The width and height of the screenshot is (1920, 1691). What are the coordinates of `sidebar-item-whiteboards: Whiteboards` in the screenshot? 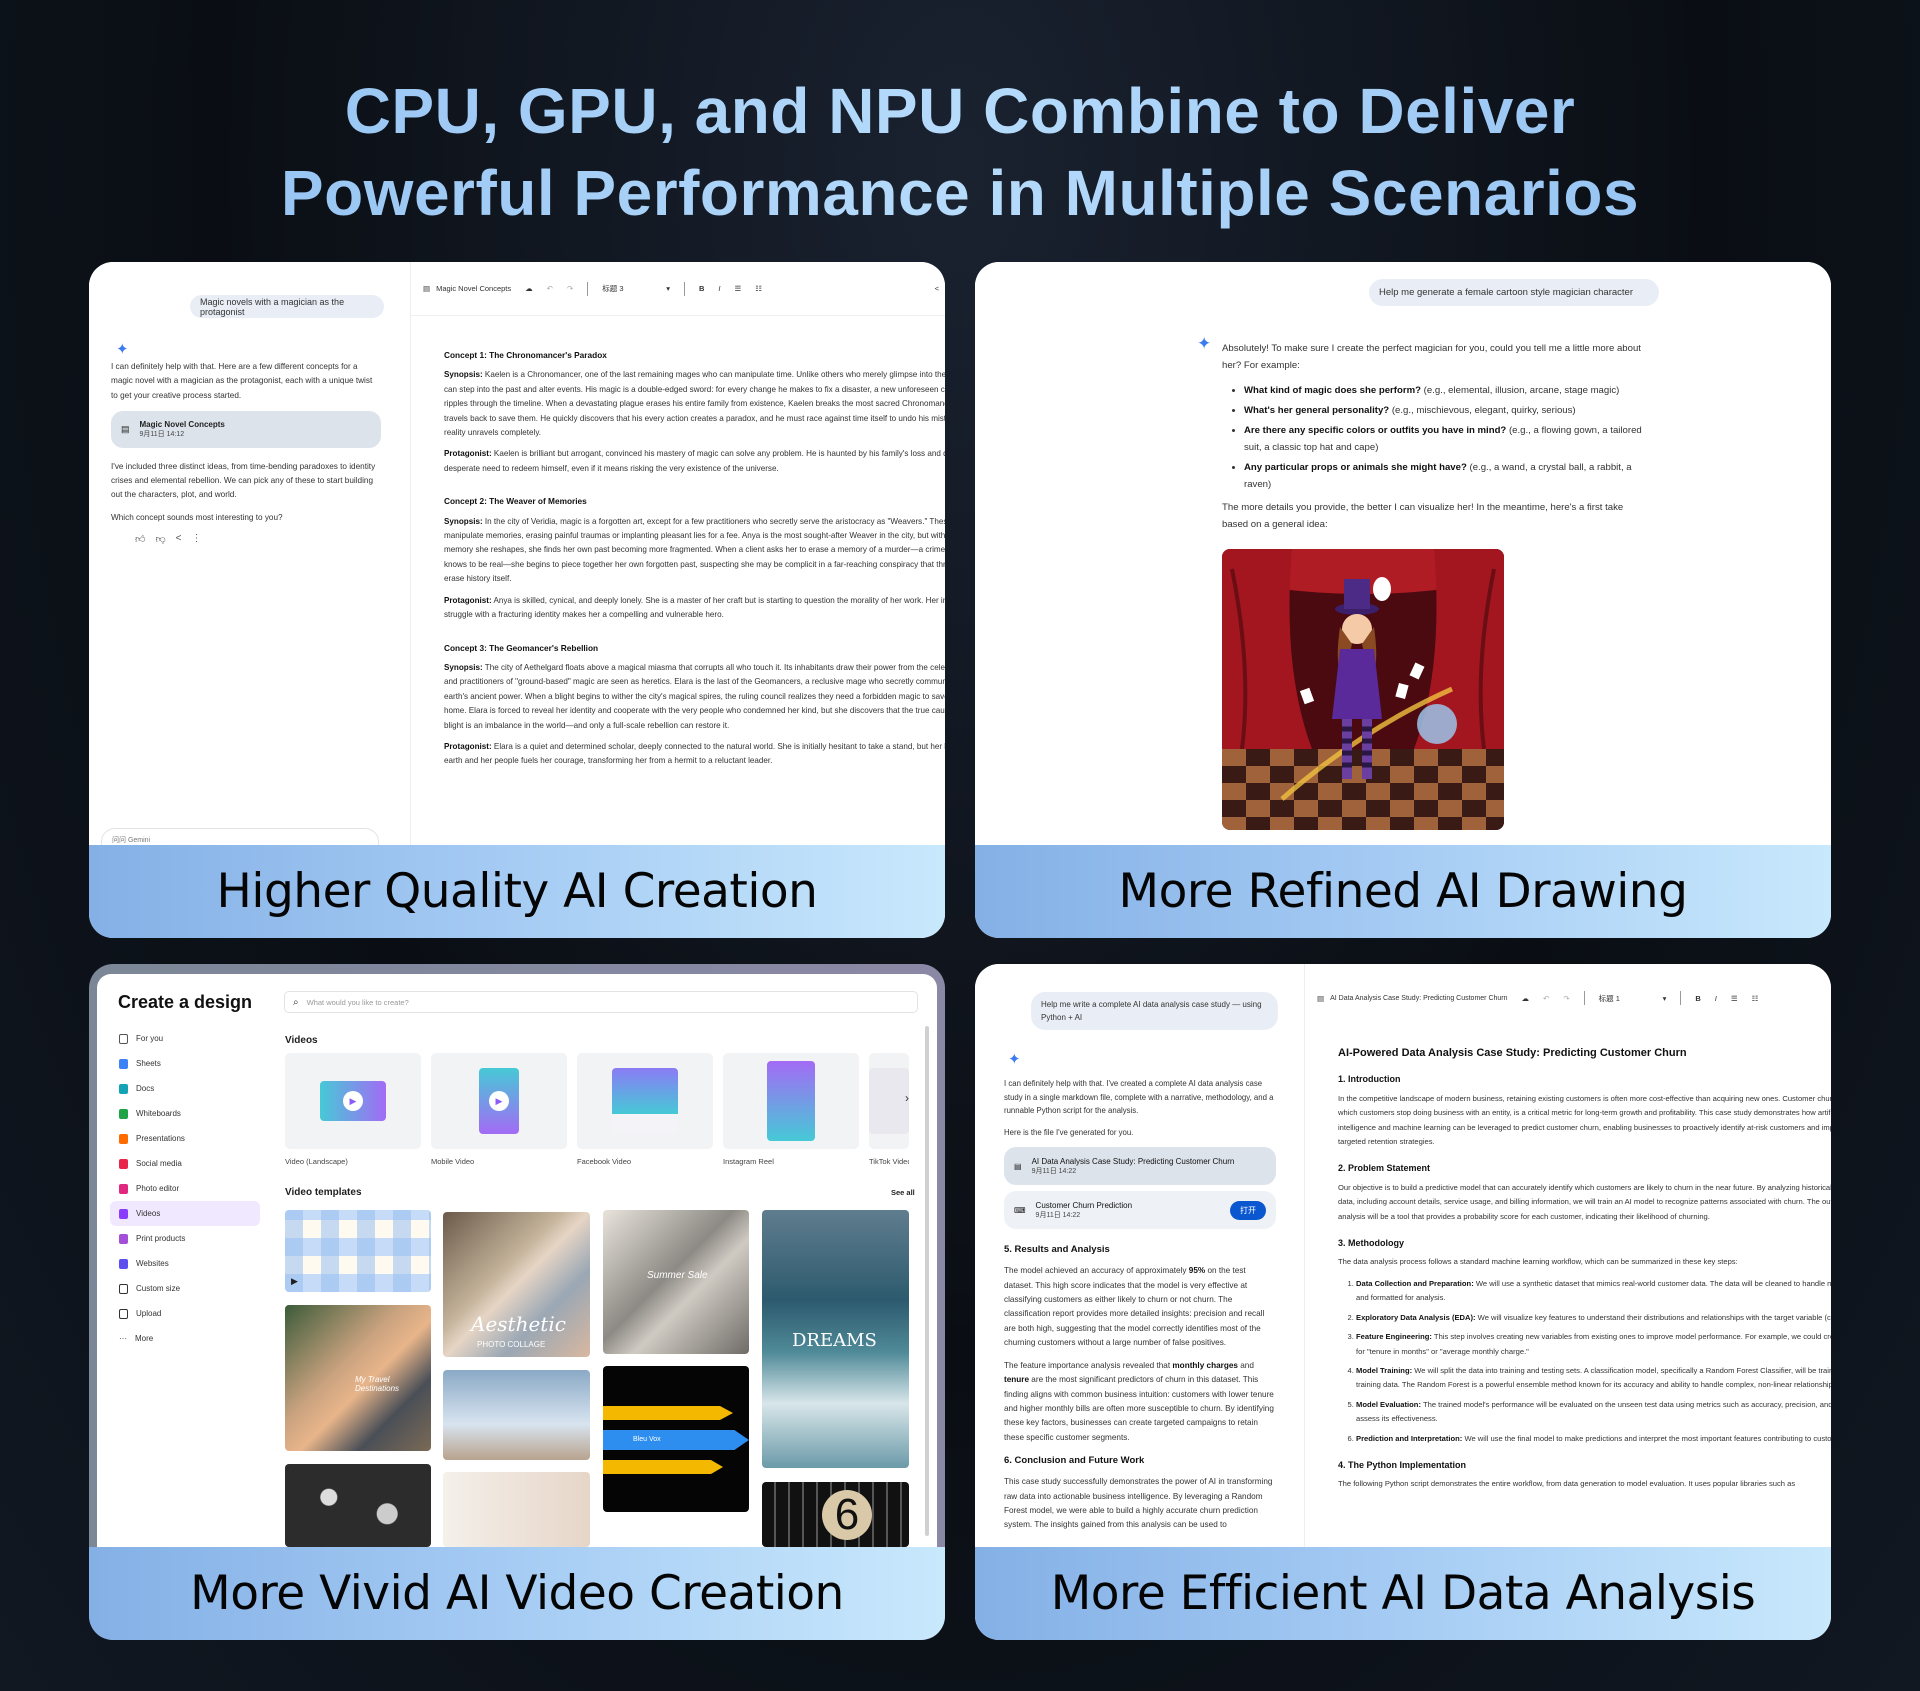 It's located at (185, 1113).